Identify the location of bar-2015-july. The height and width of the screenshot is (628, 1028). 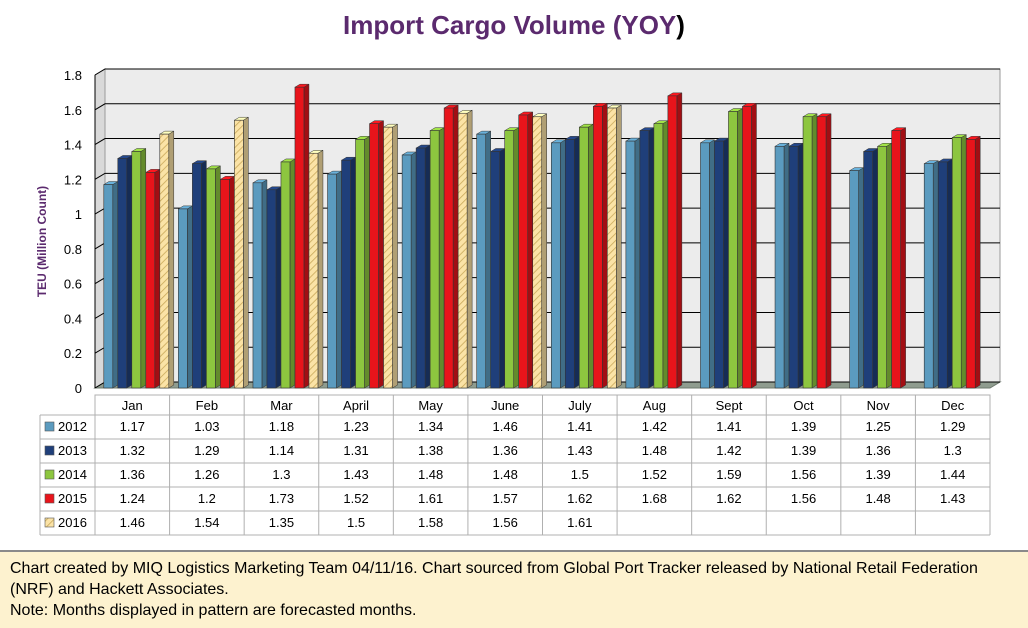
(600, 245).